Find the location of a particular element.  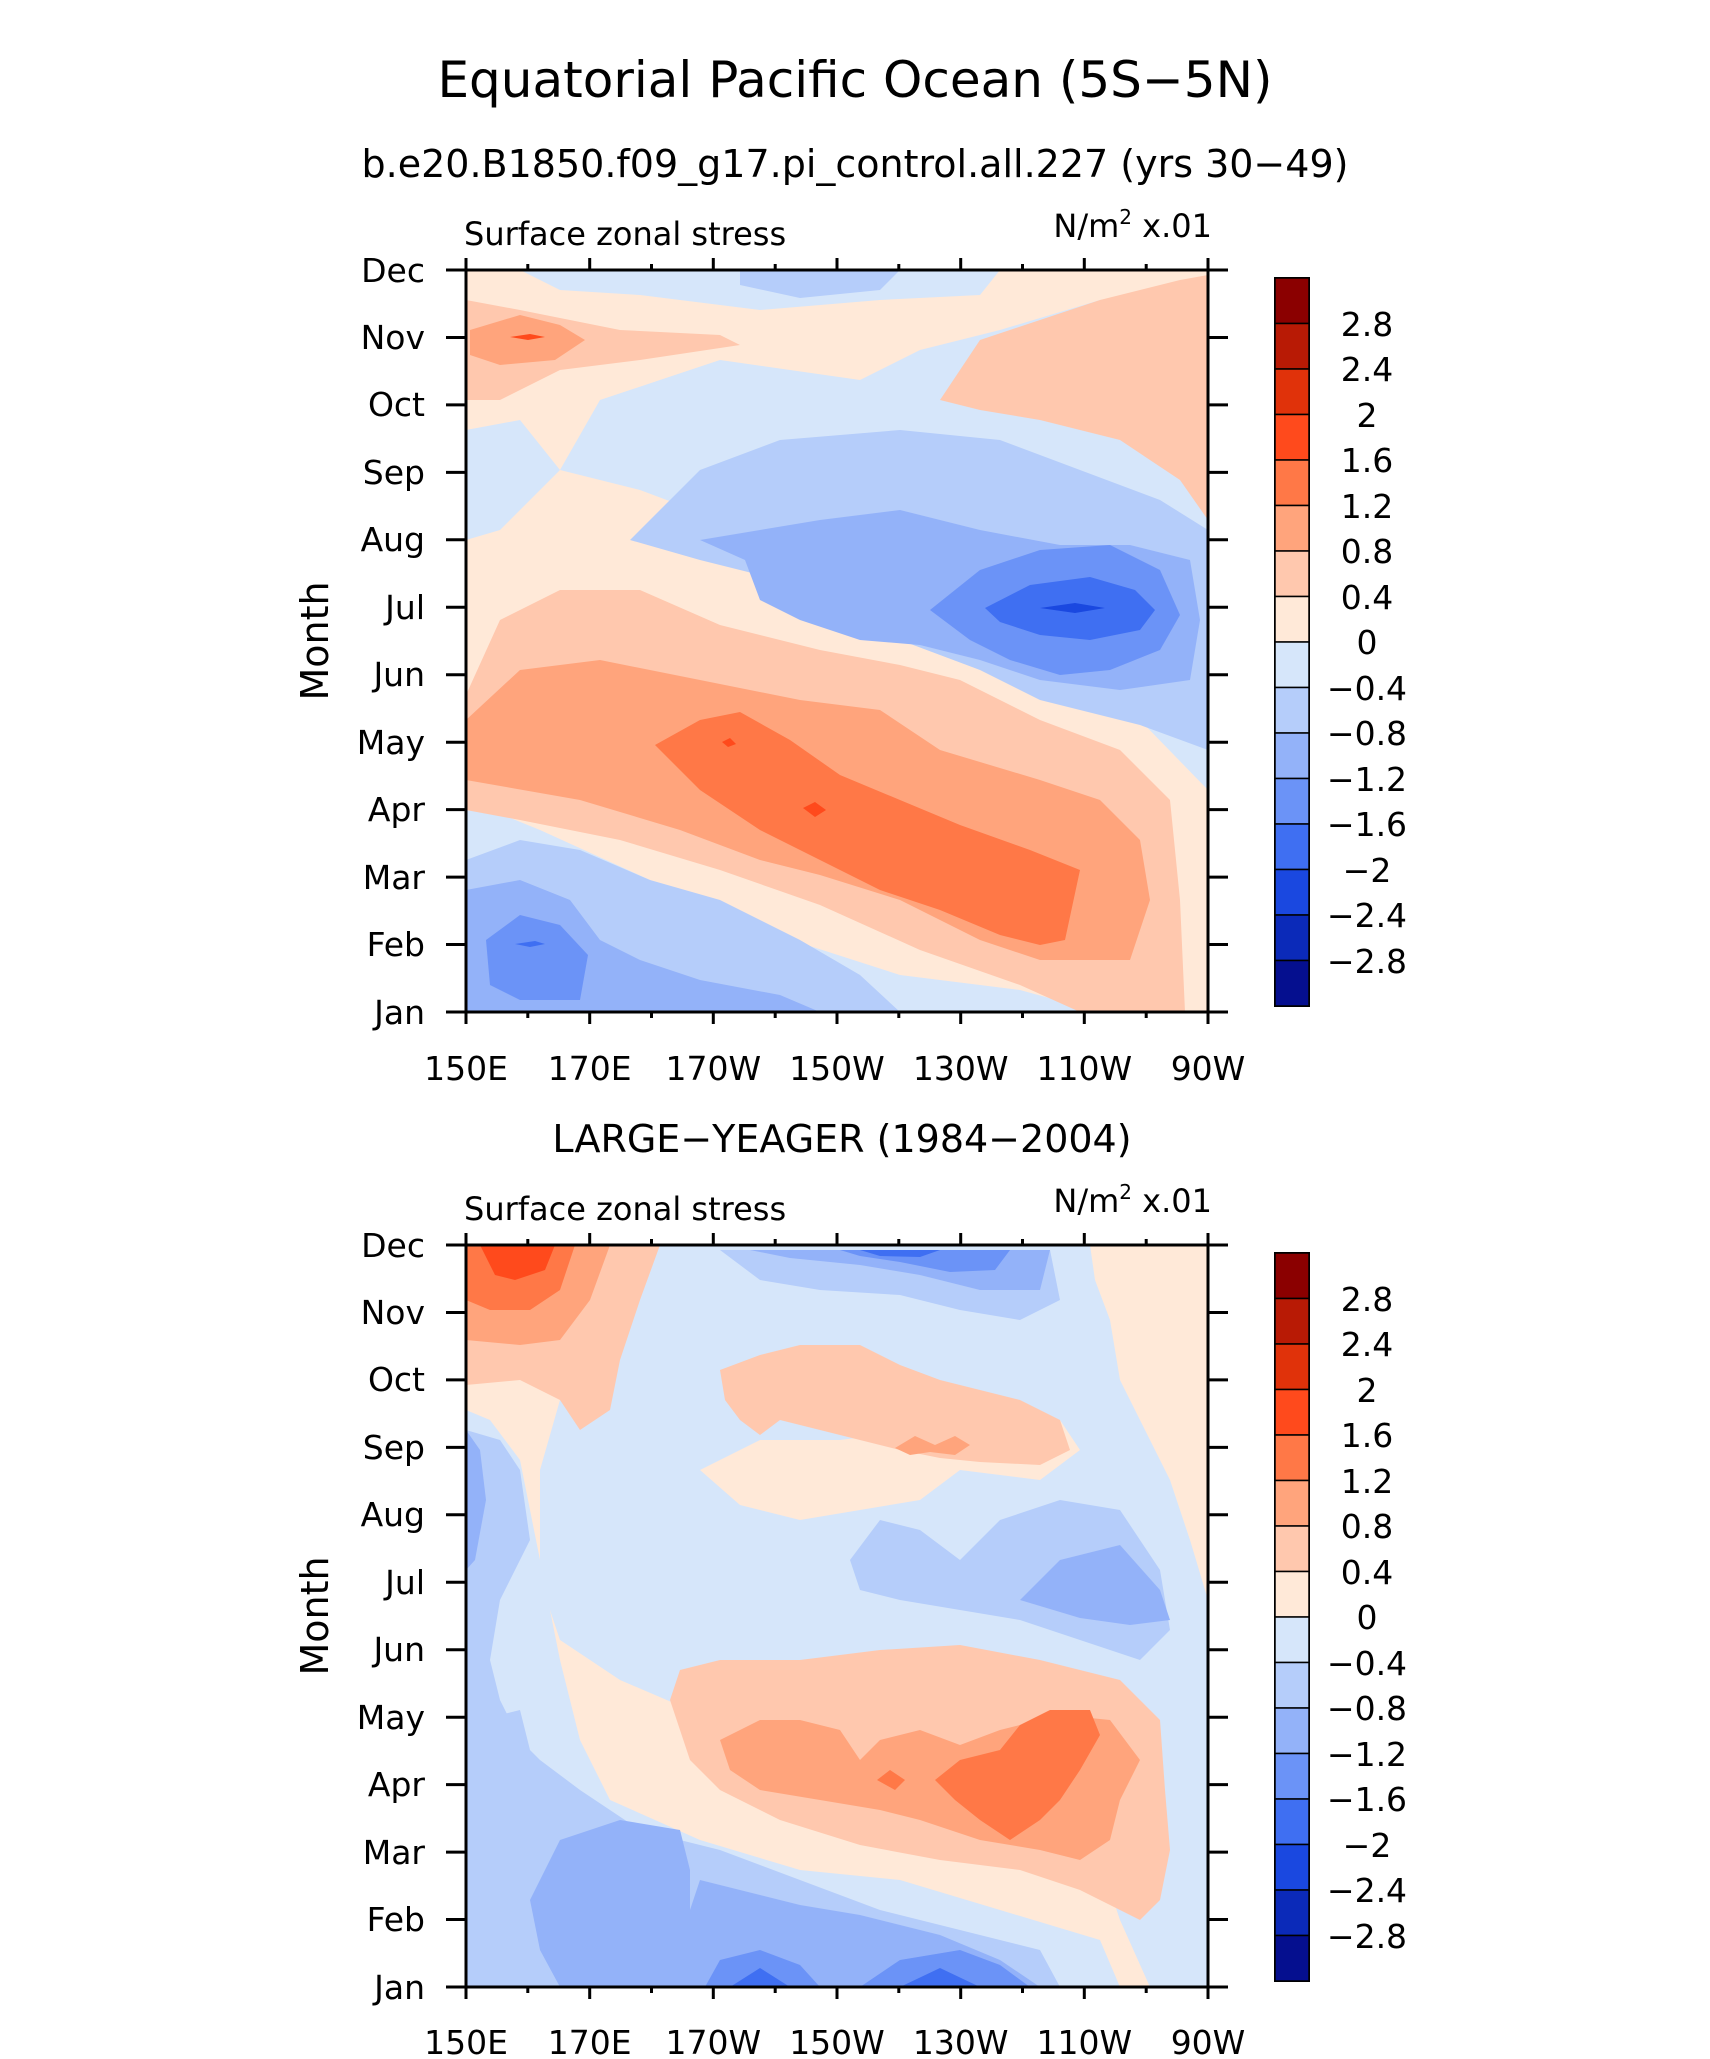

colorbar-label: 1.6 is located at coordinates (1367, 460).